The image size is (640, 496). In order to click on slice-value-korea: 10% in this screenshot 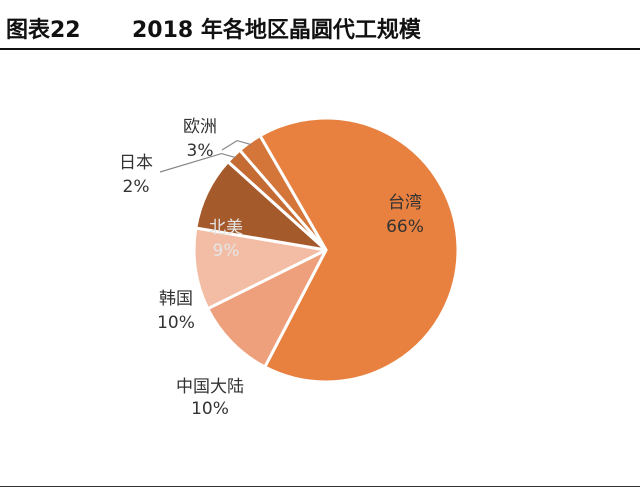, I will do `click(176, 323)`.